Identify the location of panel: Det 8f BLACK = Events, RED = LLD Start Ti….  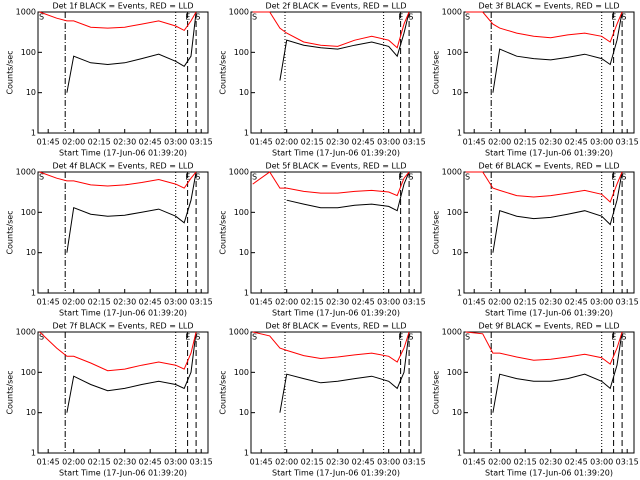
(322, 400).